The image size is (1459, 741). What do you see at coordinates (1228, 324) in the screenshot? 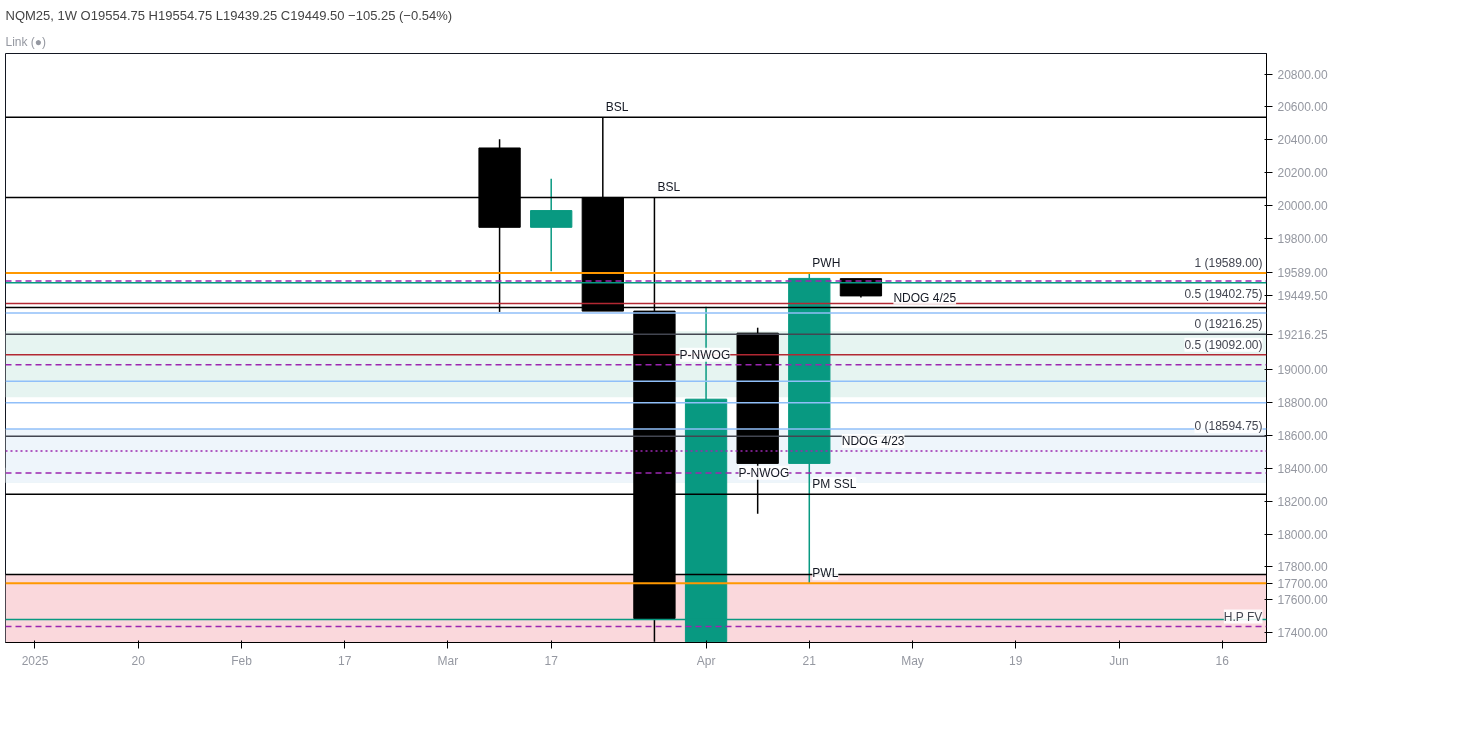
I see `annotation: 0 (19216.25)` at bounding box center [1228, 324].